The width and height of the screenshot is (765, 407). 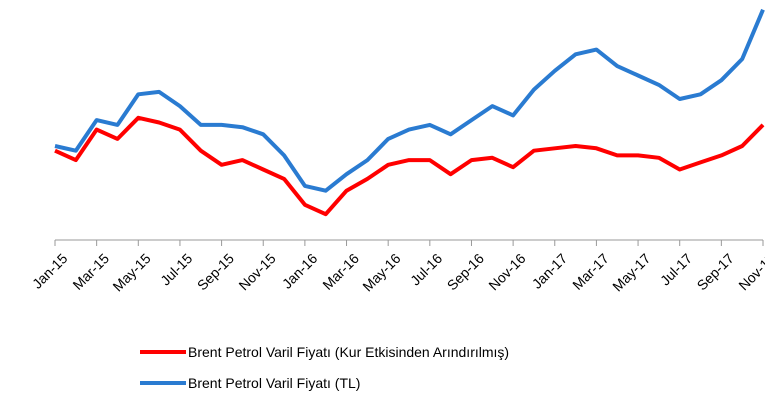 What do you see at coordinates (50, 271) in the screenshot?
I see `x-tick-label: Jan-15` at bounding box center [50, 271].